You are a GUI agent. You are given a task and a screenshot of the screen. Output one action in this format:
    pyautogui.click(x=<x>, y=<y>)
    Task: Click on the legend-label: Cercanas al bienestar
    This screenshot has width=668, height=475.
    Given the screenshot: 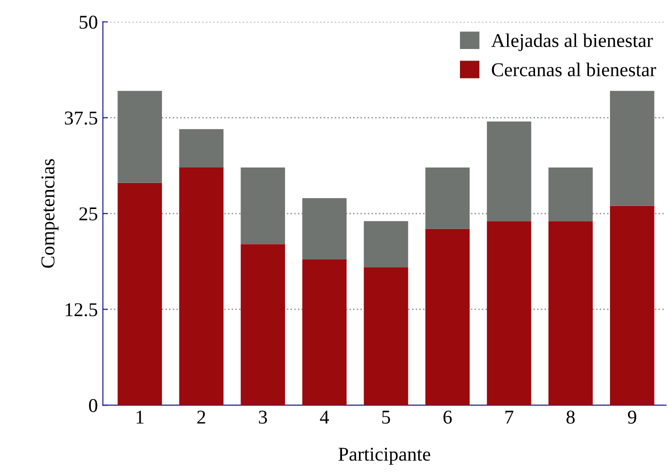 What is the action you would take?
    pyautogui.click(x=574, y=69)
    